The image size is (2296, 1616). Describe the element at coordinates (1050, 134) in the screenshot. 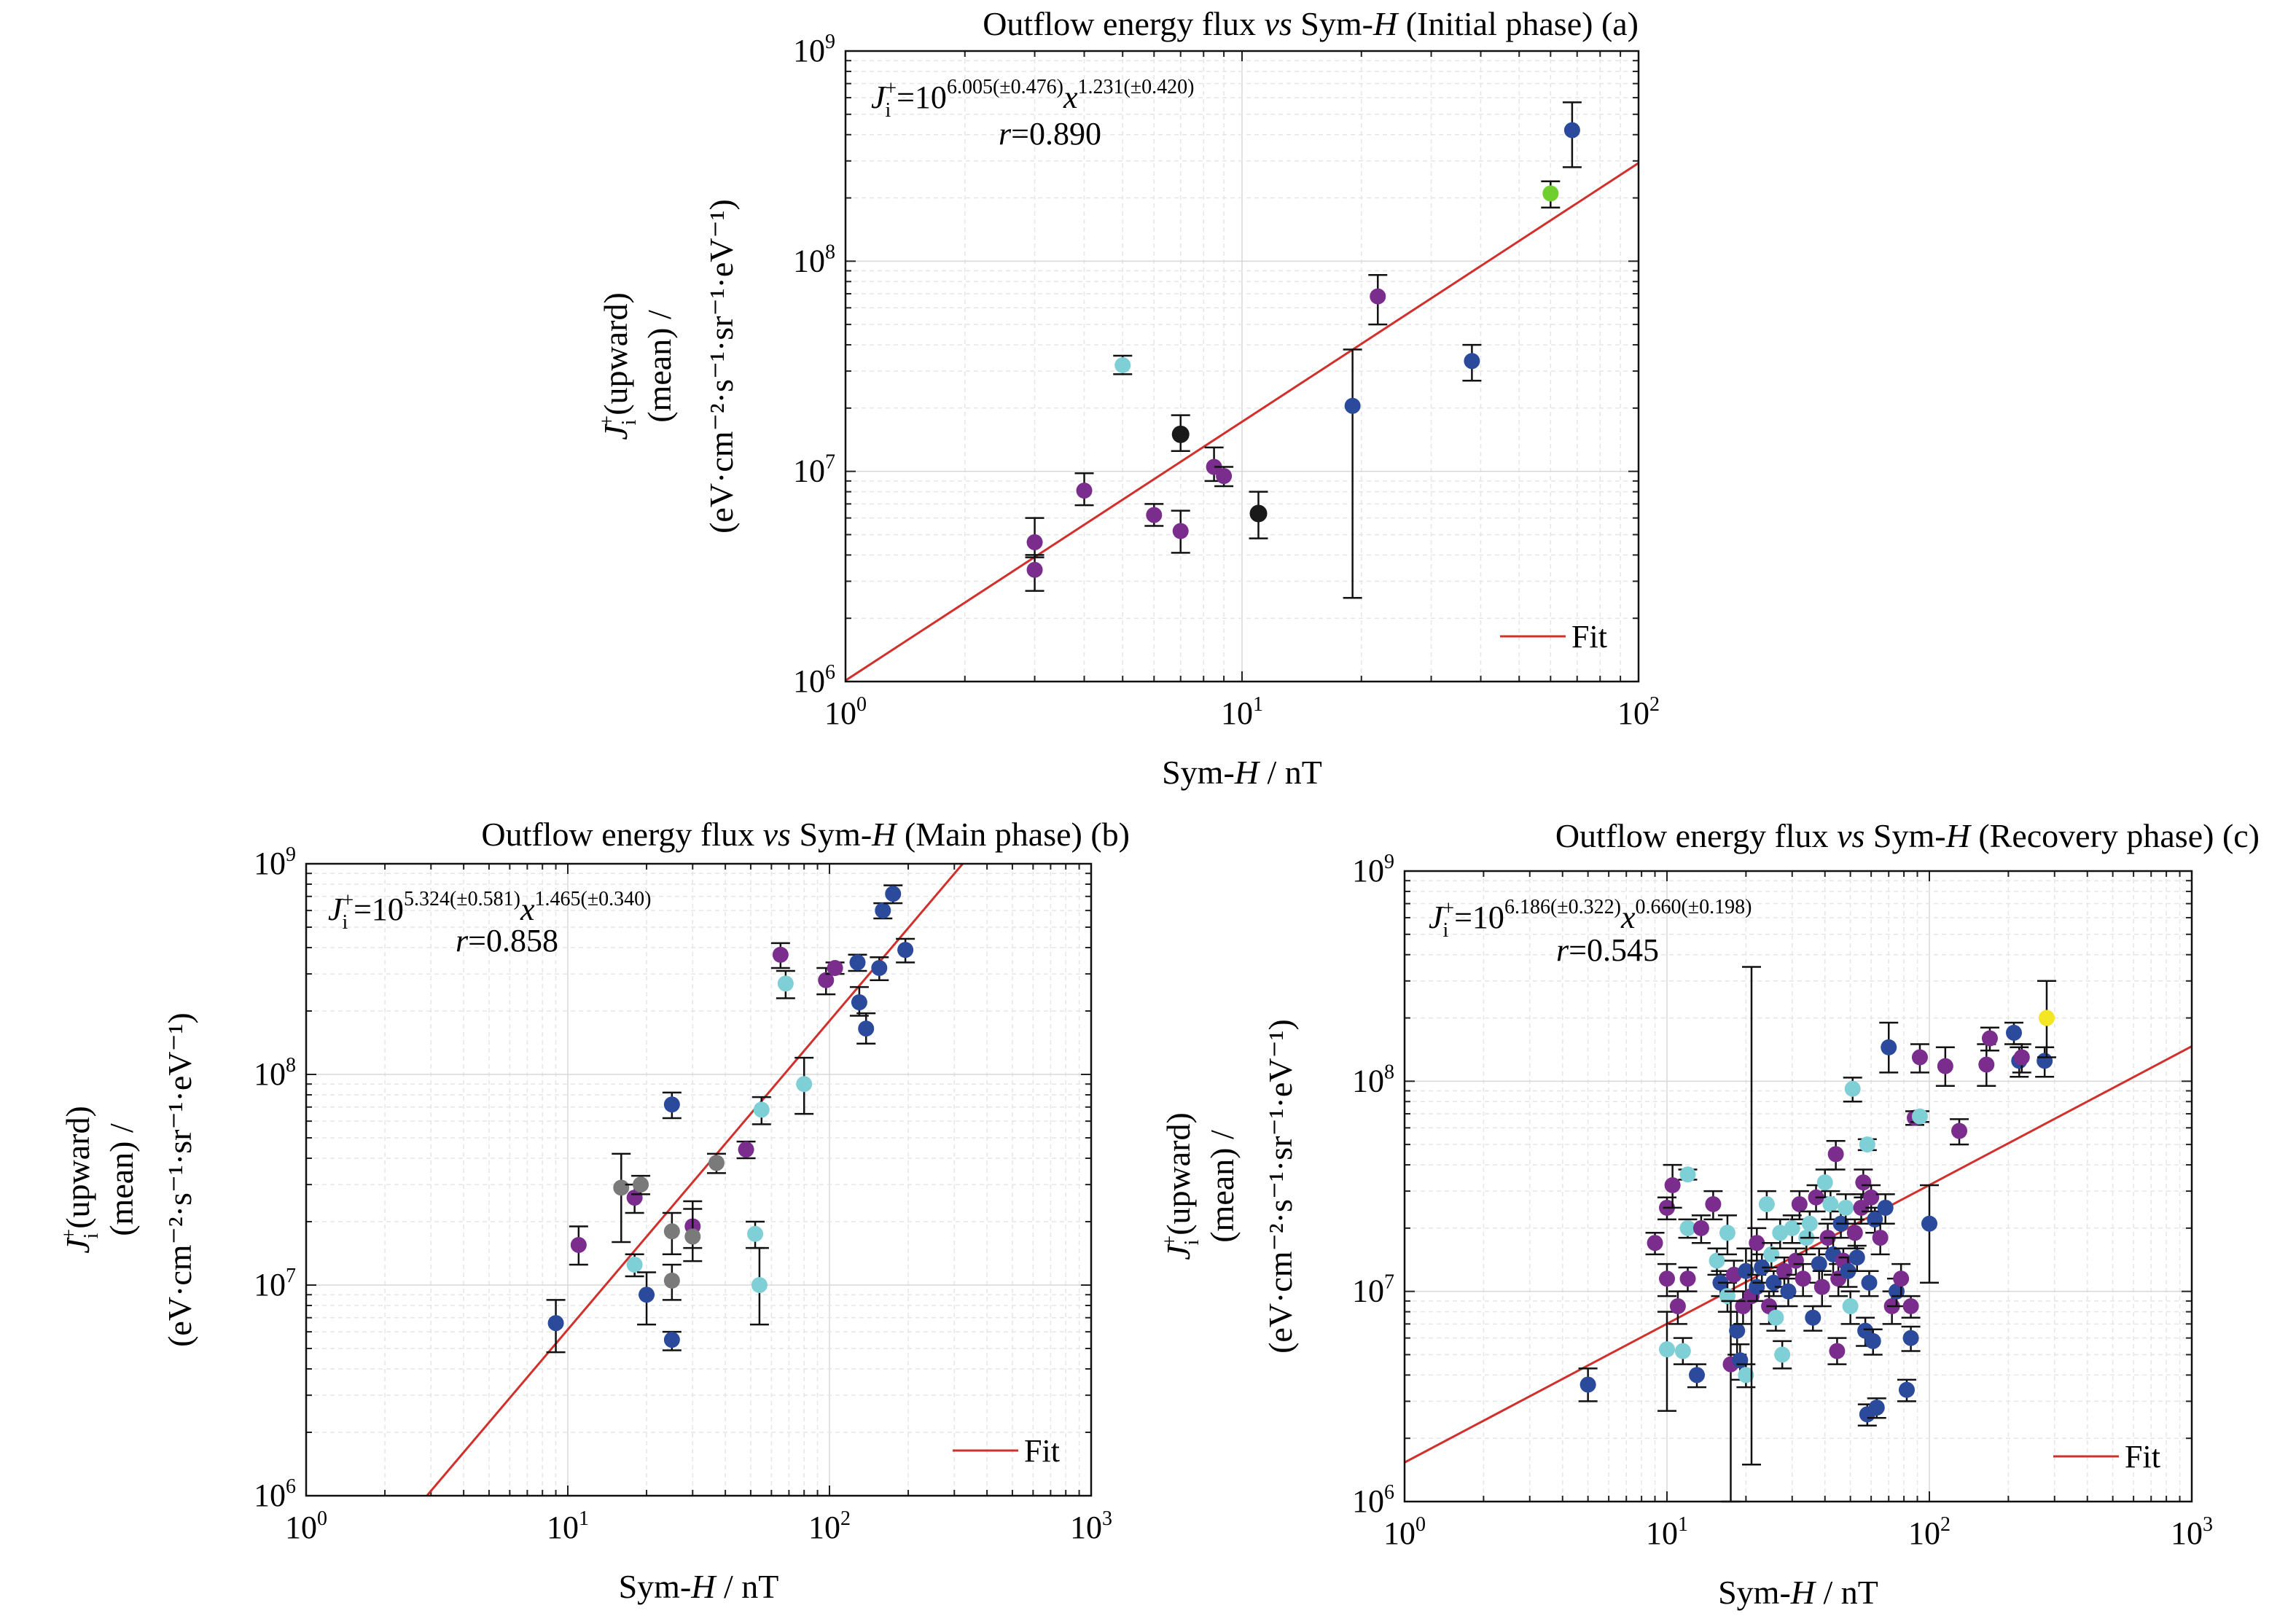

I see `correlation-coefficient: r=0.890` at that location.